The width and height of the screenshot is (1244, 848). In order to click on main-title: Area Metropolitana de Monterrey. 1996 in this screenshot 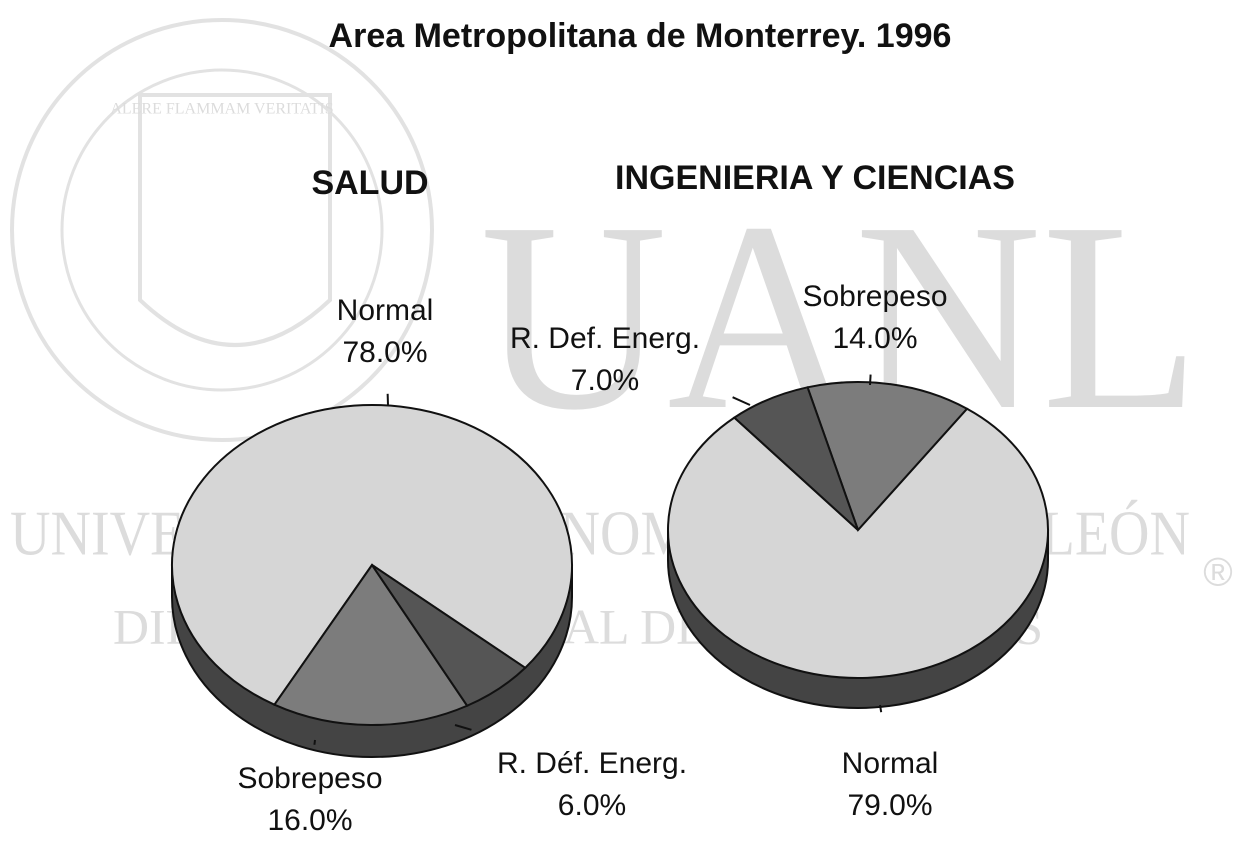, I will do `click(640, 36)`.